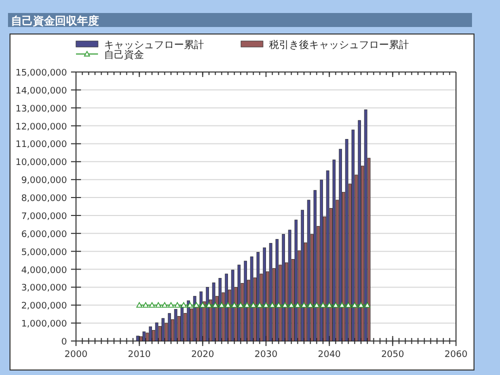 Image resolution: width=500 pixels, height=375 pixels. Describe the element at coordinates (456, 355) in the screenshot. I see `x-tick-label: 2060` at that location.